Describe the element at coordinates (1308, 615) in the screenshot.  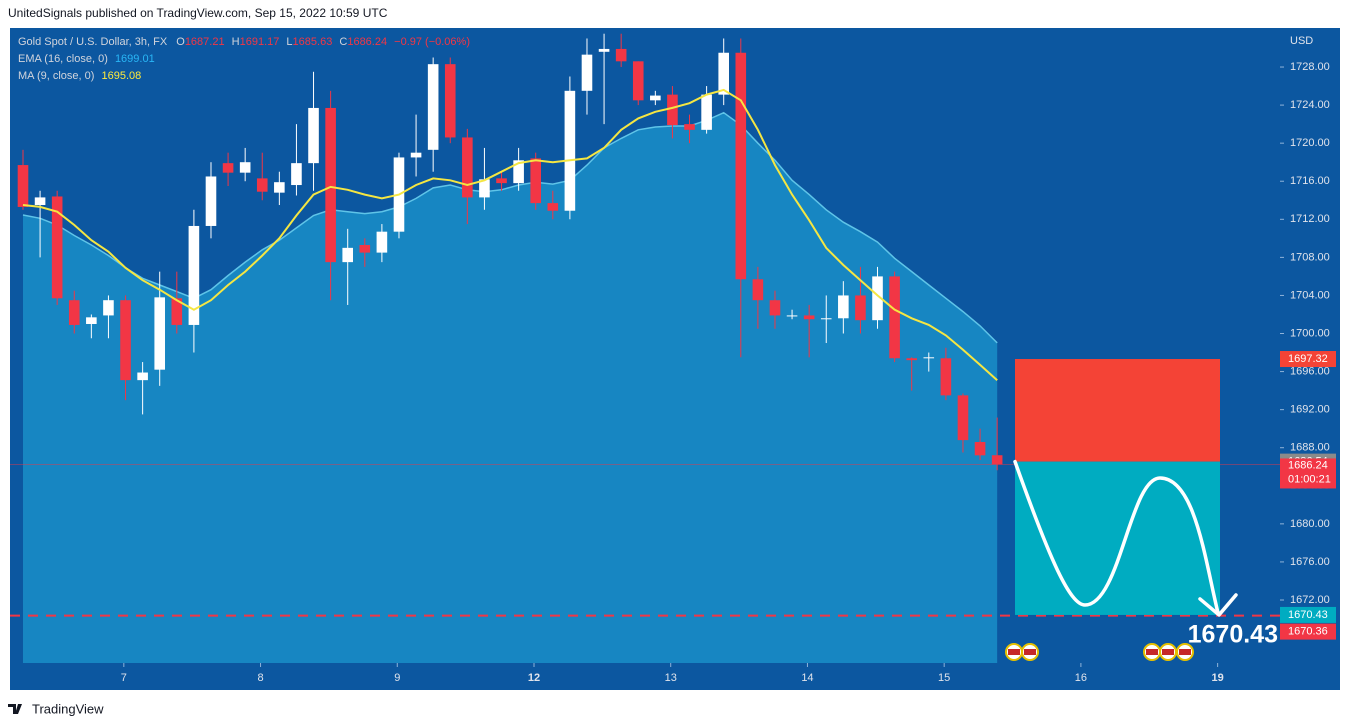
I see `price-tag-label: 1670.43` at that location.